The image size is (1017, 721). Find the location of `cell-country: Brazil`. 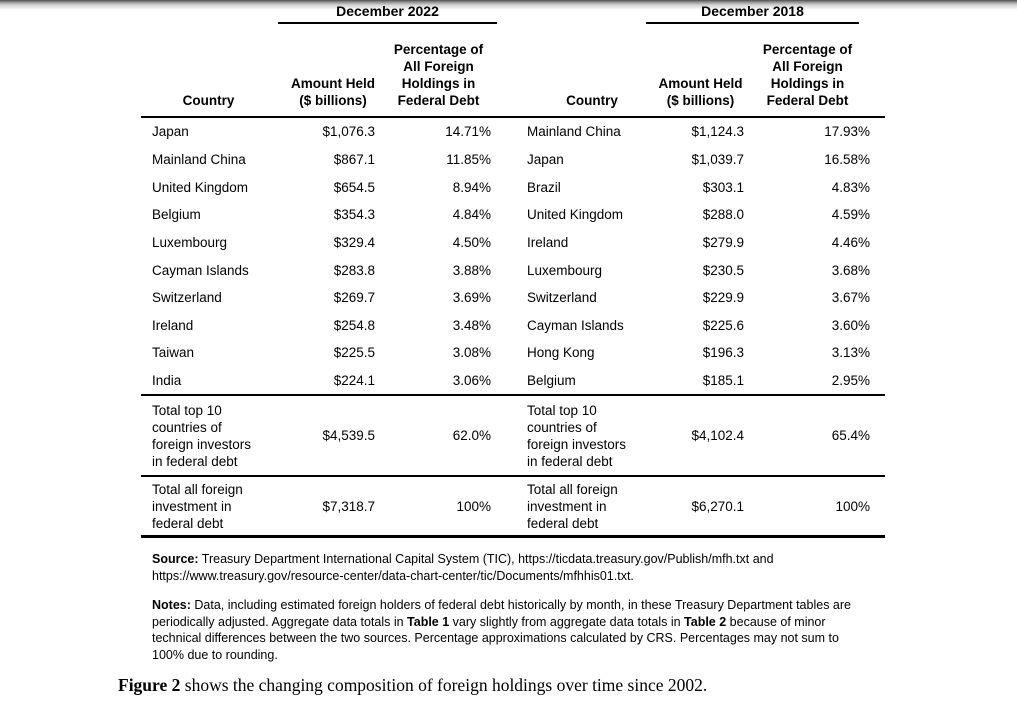

cell-country: Brazil is located at coordinates (544, 187).